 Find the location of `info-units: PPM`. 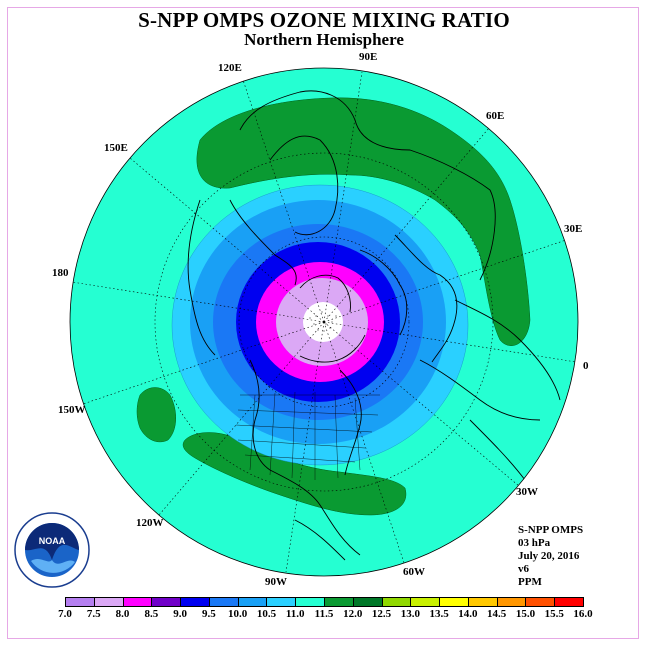

info-units: PPM is located at coordinates (530, 582).